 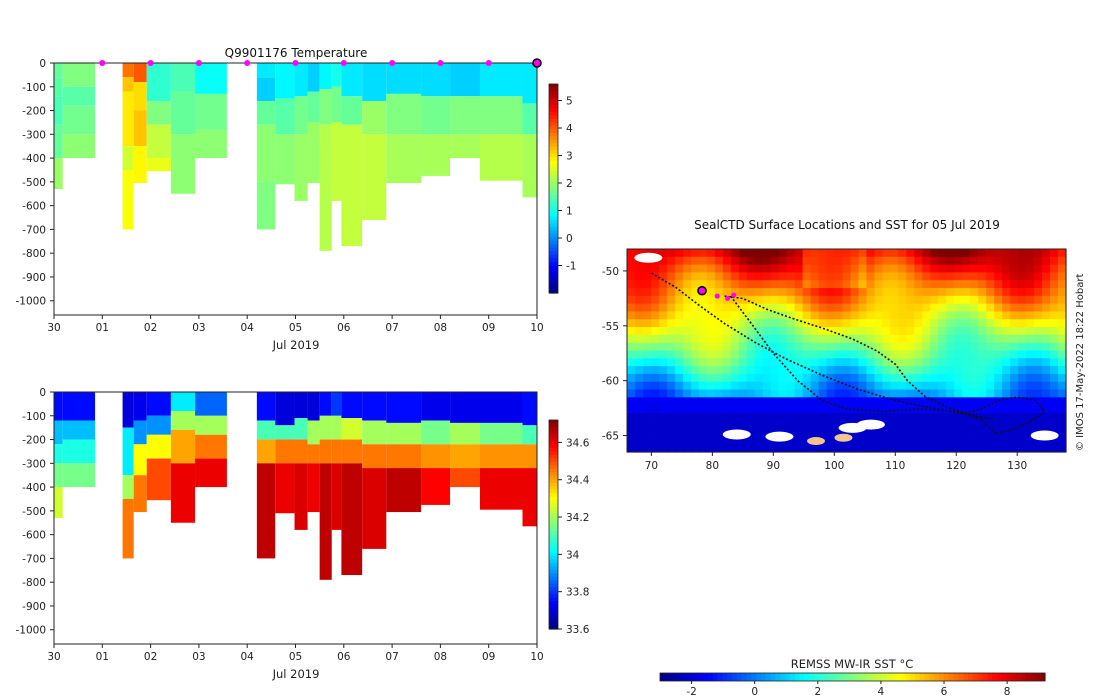 I want to click on map-x-tick-label: 100, so click(x=834, y=466).